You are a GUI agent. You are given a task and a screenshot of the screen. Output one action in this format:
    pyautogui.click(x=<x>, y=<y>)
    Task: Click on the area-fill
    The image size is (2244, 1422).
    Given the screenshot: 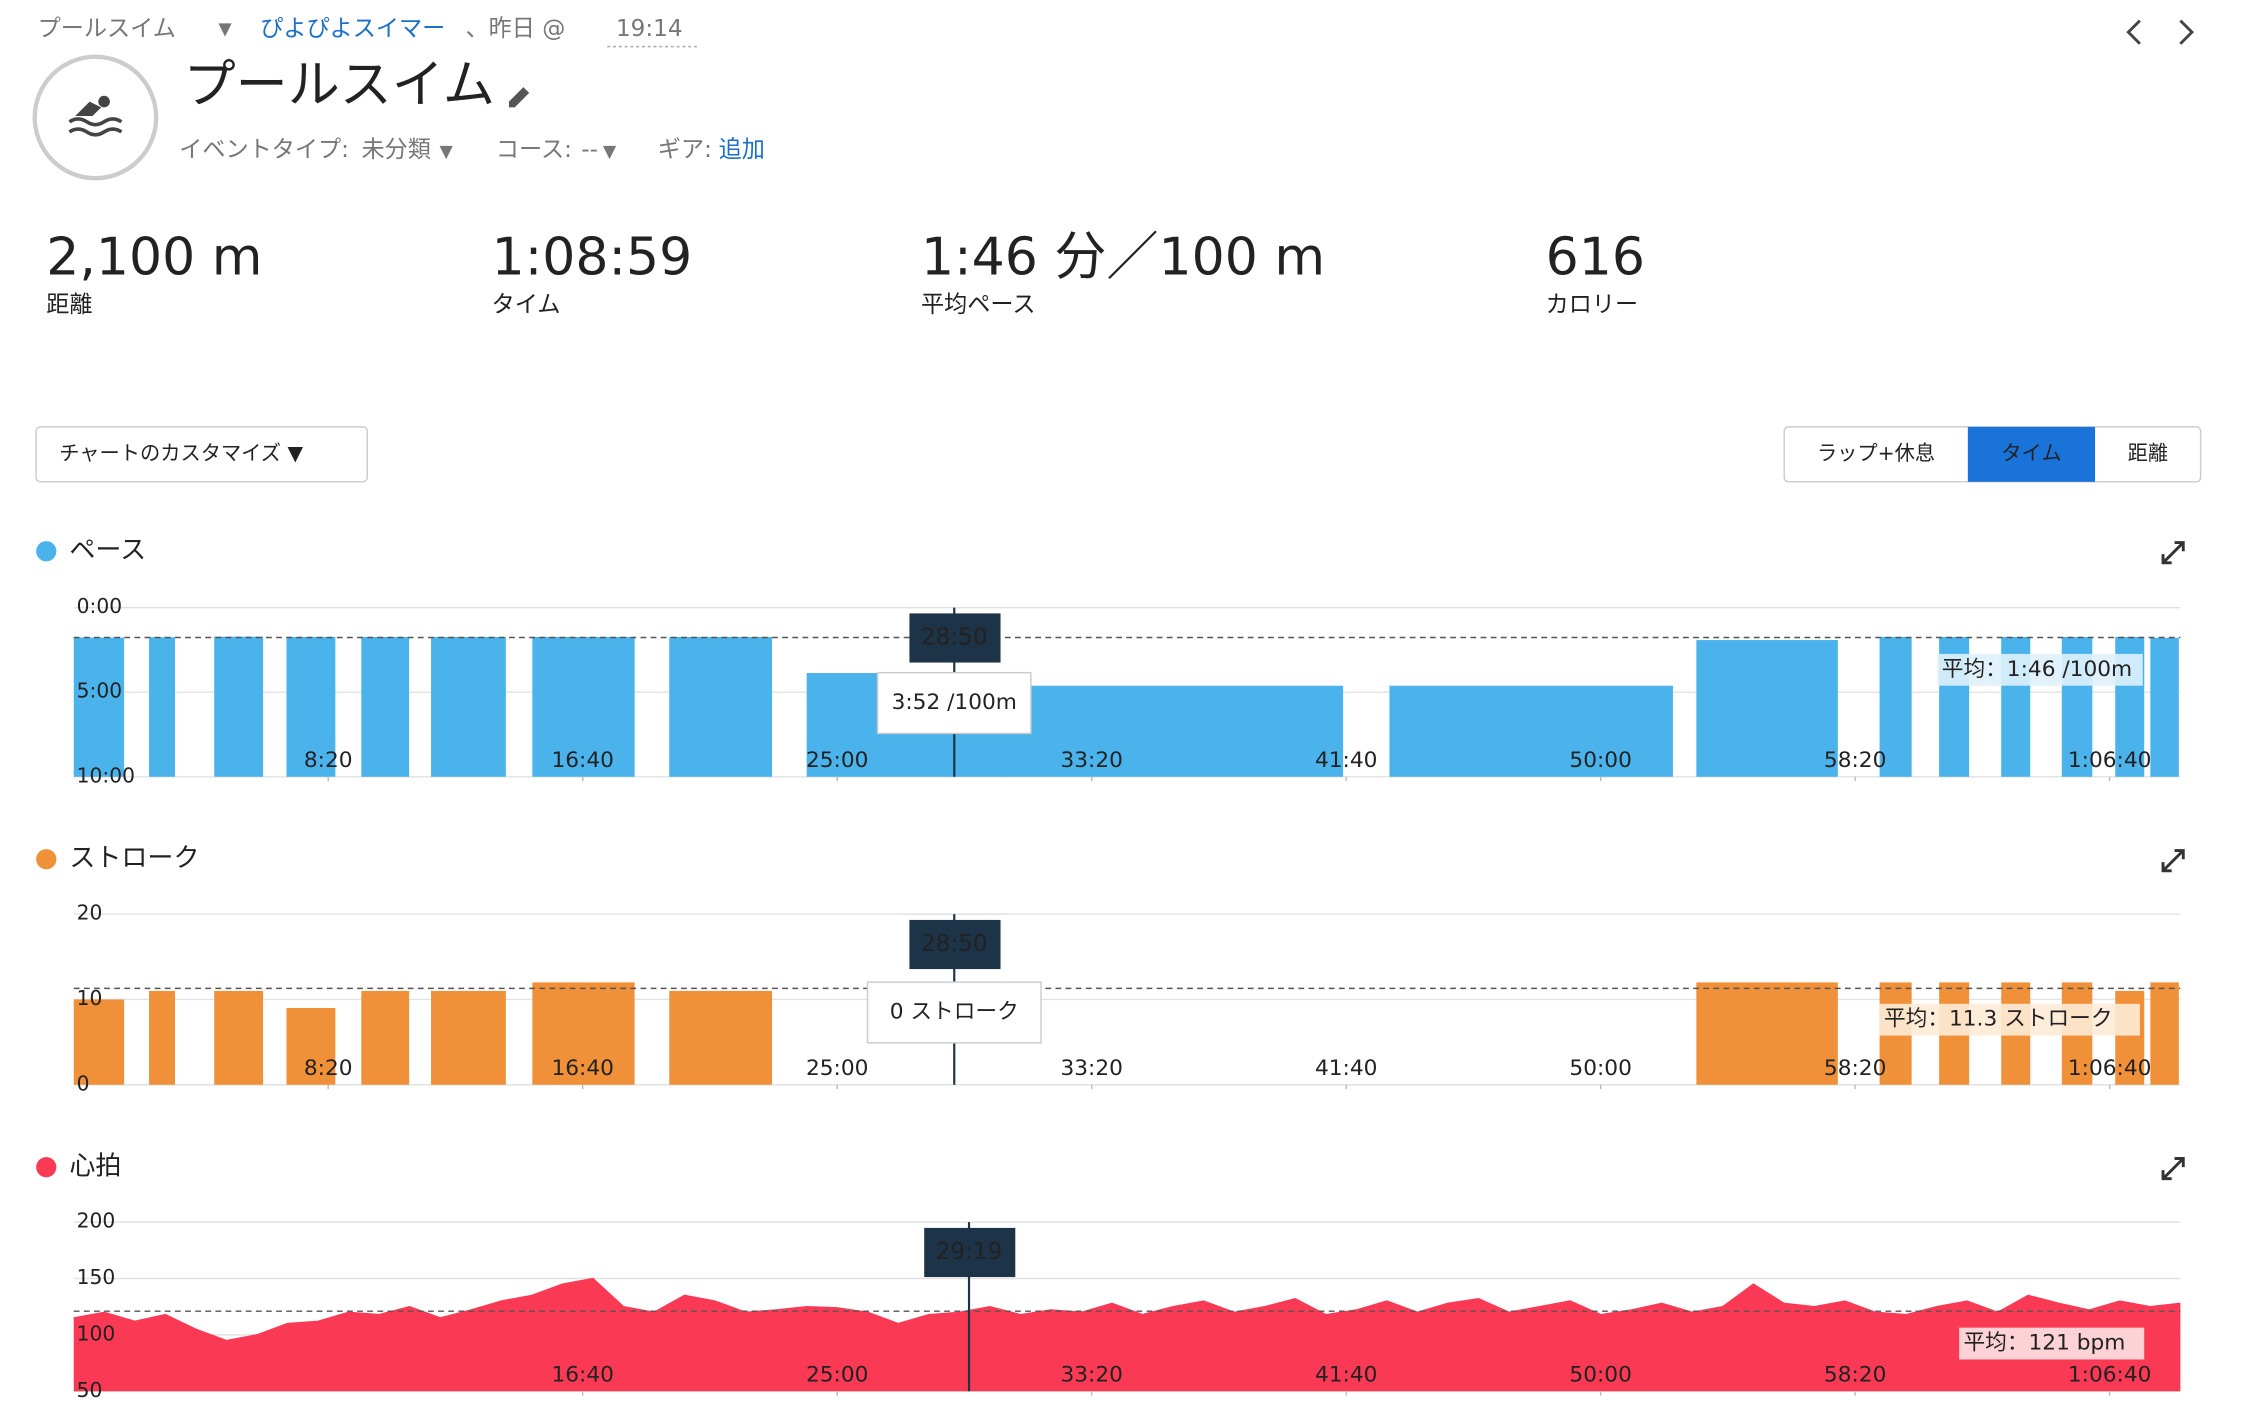 What is the action you would take?
    pyautogui.click(x=1127, y=1335)
    